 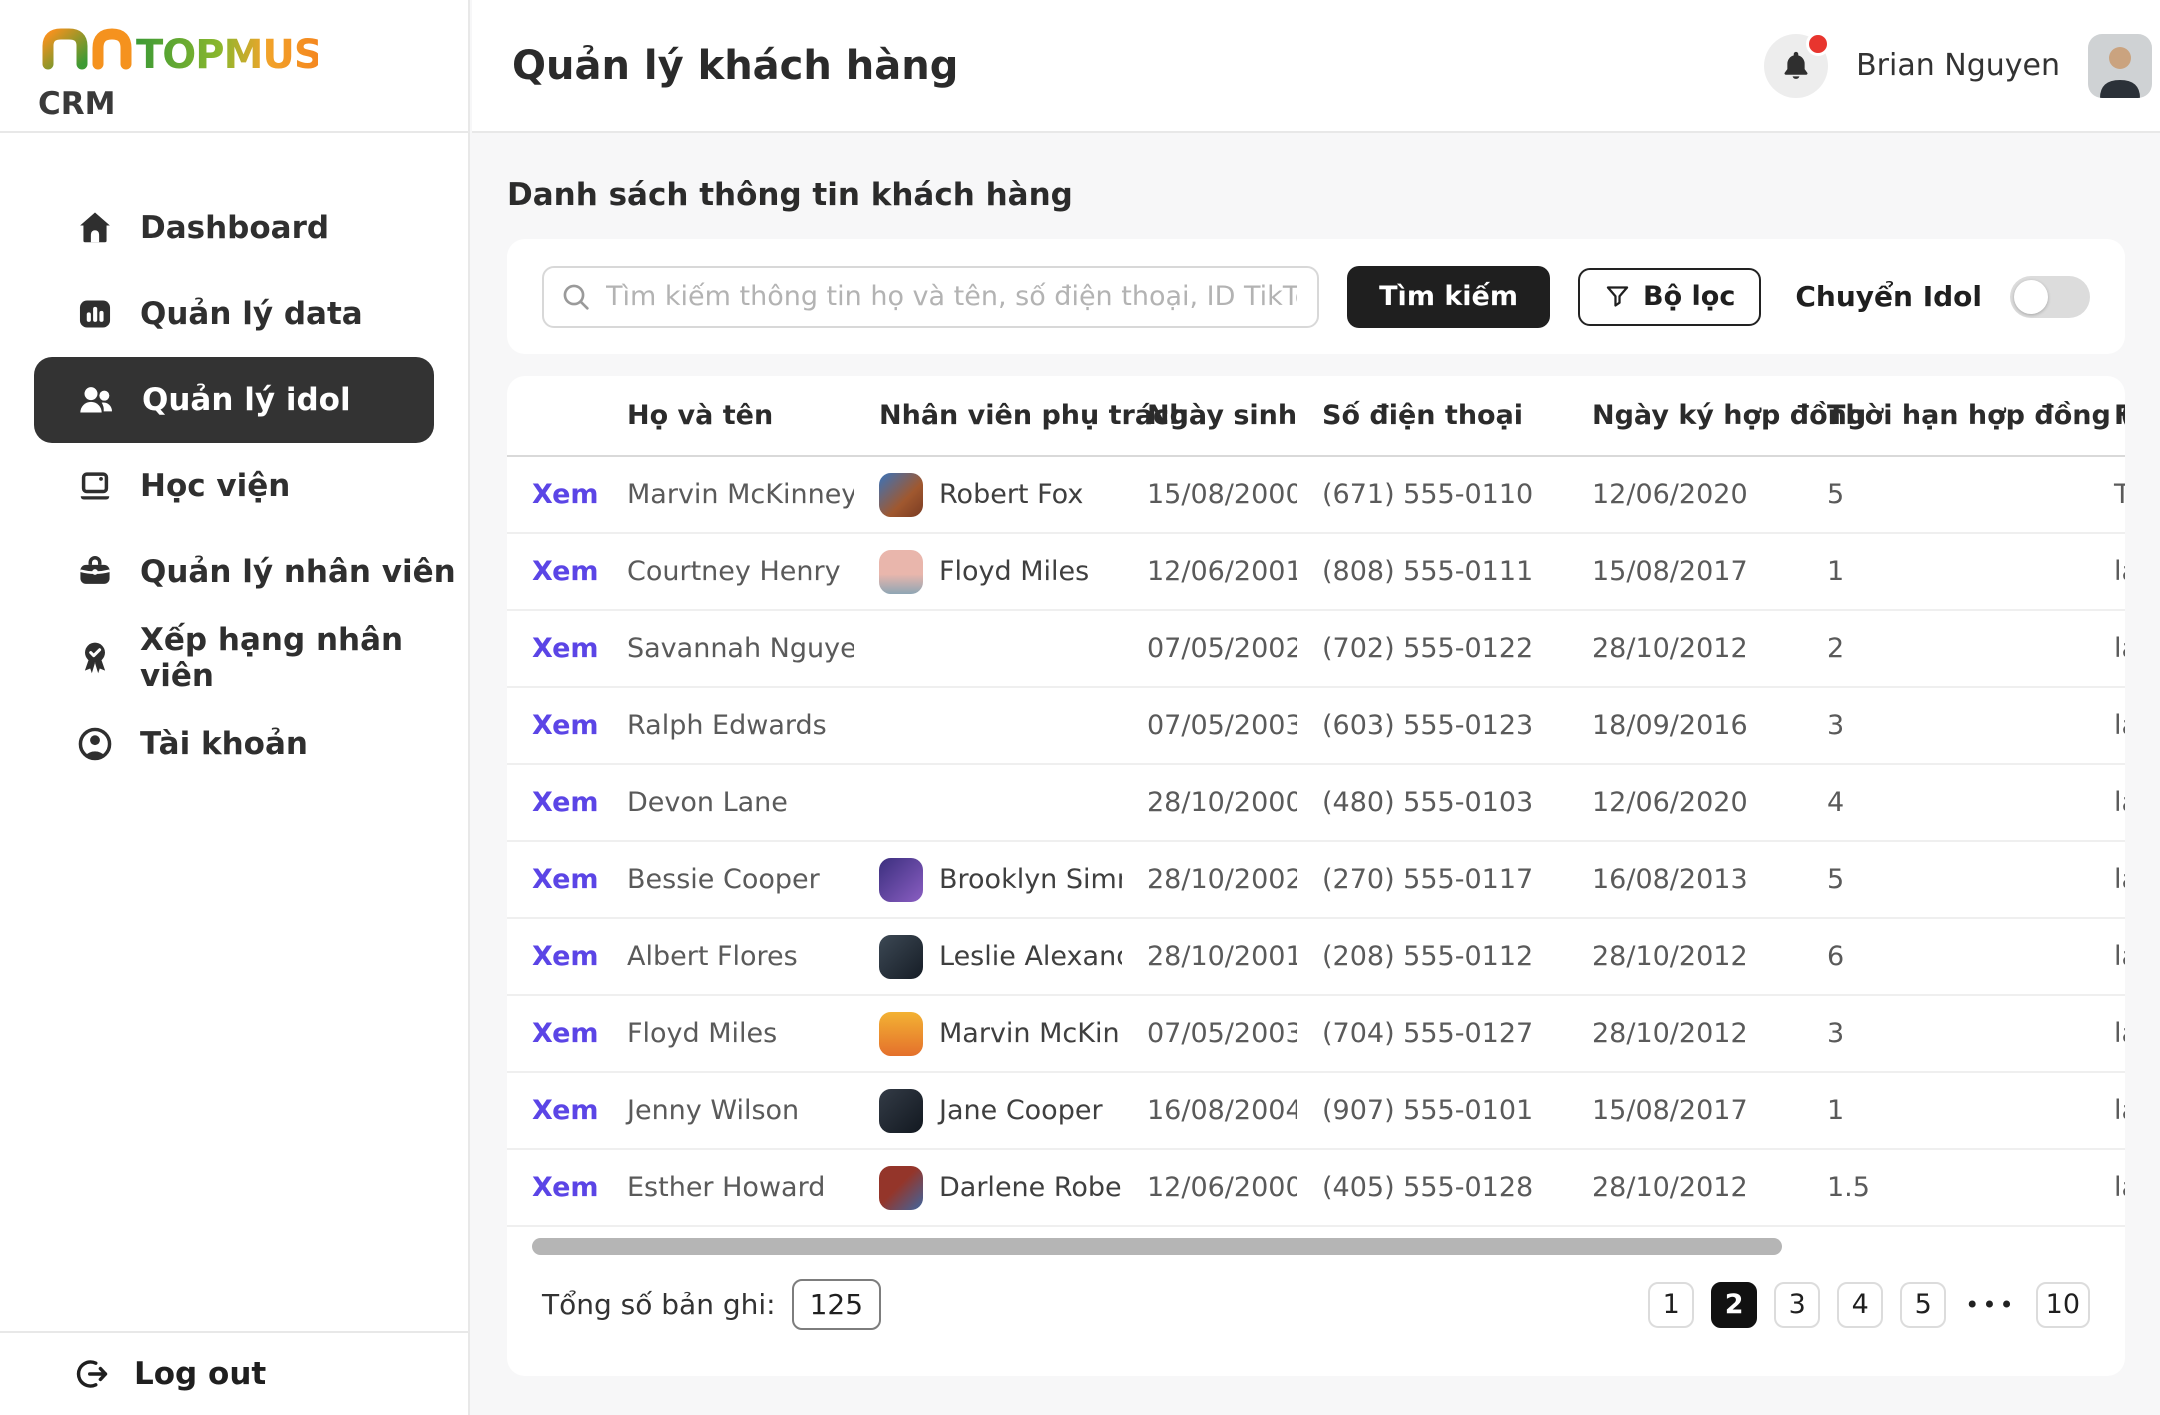 What do you see at coordinates (298, 572) in the screenshot?
I see `sidebar-item-label: Quản lý nhân viên` at bounding box center [298, 572].